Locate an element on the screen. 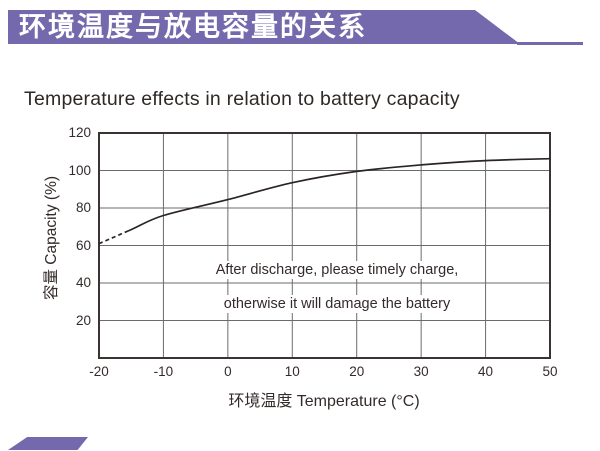  header-banner-line is located at coordinates (550, 43).